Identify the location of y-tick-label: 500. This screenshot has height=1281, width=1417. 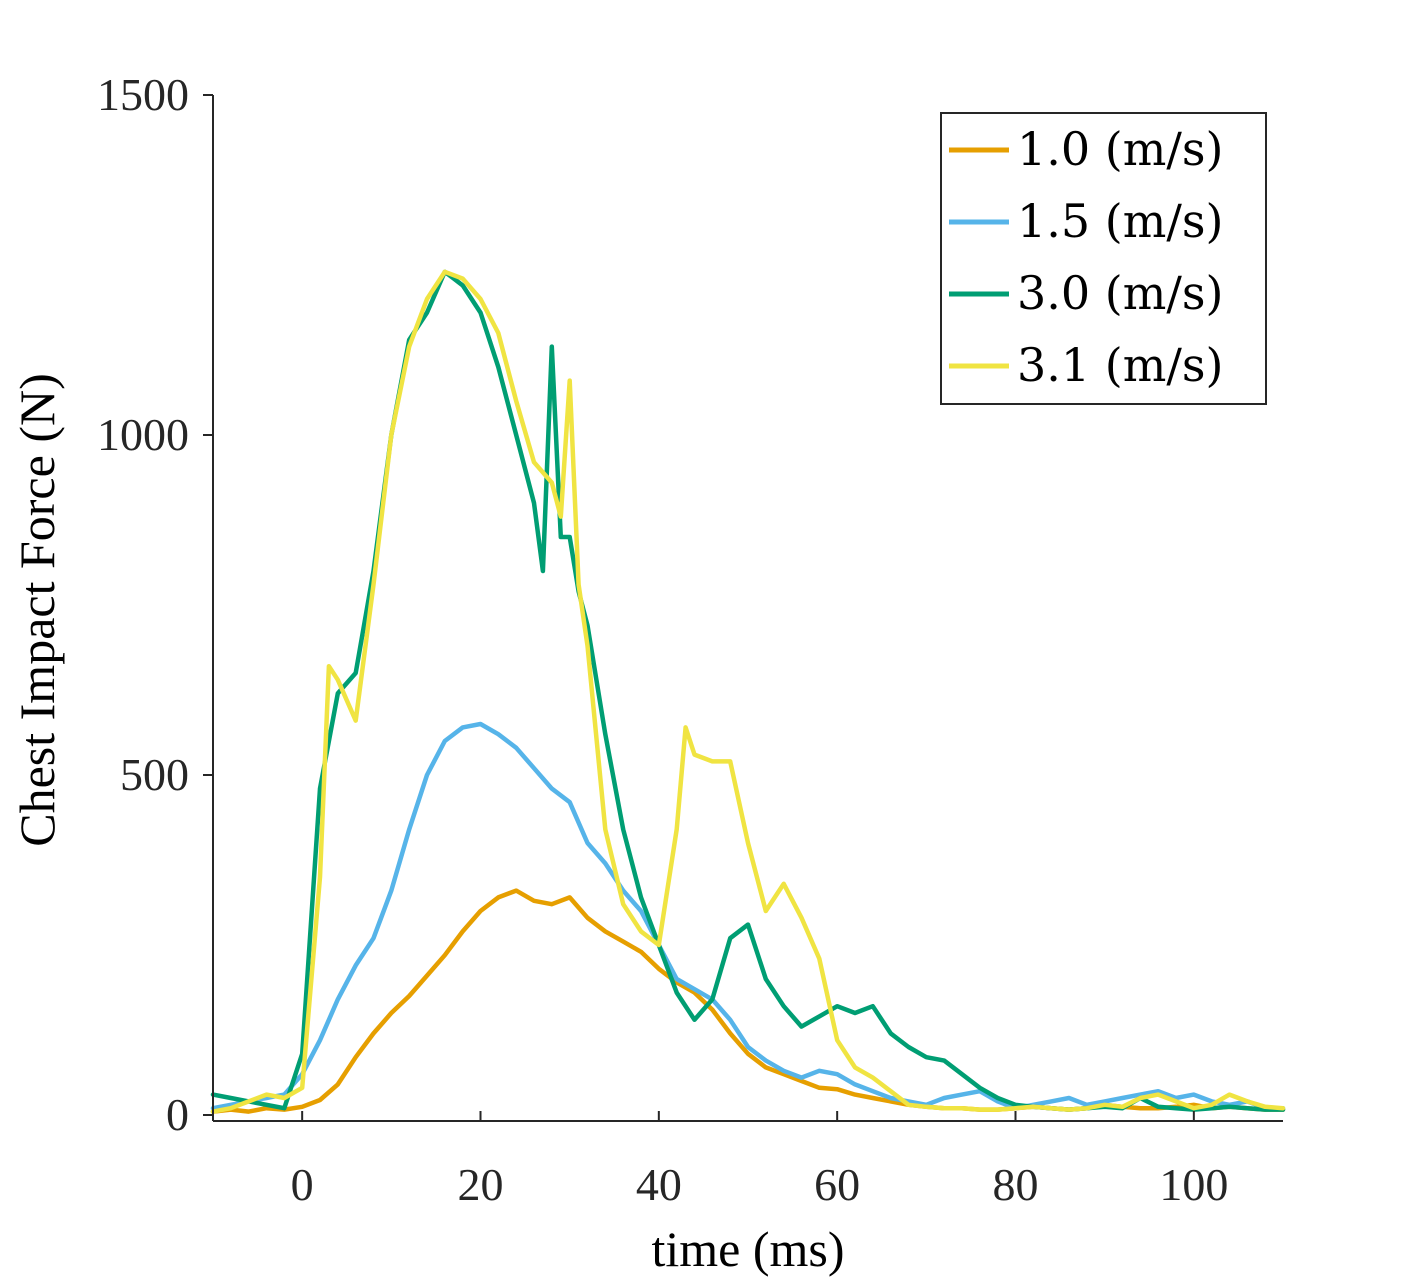
(154, 774).